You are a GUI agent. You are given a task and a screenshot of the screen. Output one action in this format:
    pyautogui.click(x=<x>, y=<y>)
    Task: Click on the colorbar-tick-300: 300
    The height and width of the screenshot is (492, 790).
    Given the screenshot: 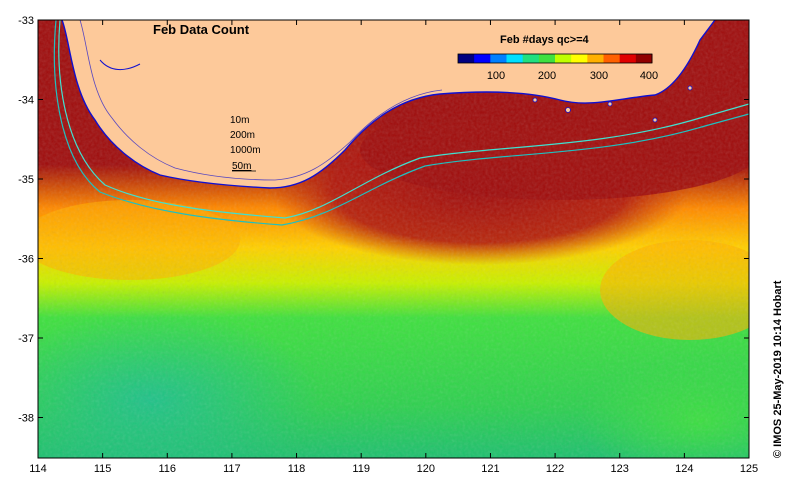 What is the action you would take?
    pyautogui.click(x=599, y=76)
    